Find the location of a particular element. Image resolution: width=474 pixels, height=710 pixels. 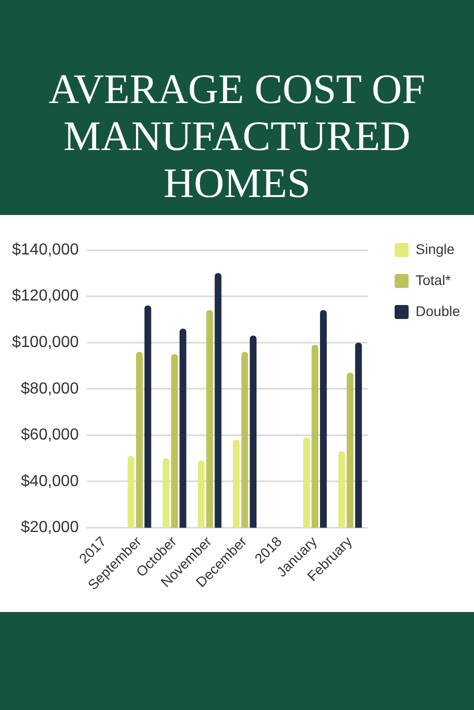

y-tick-label: $100,000 is located at coordinates (45, 342).